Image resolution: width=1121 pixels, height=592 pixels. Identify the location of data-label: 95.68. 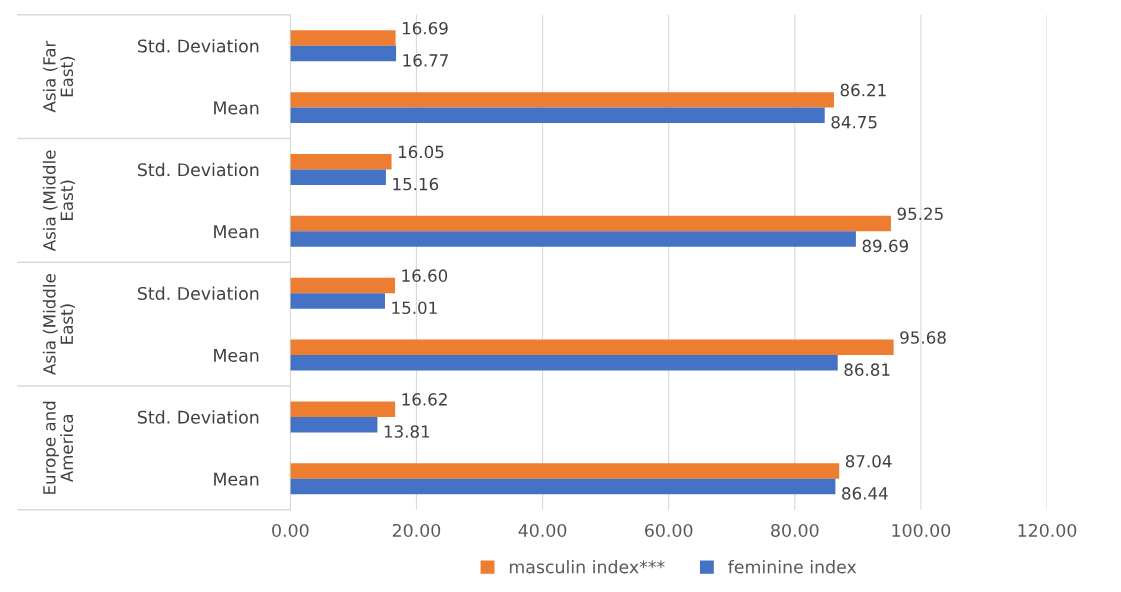
(923, 337).